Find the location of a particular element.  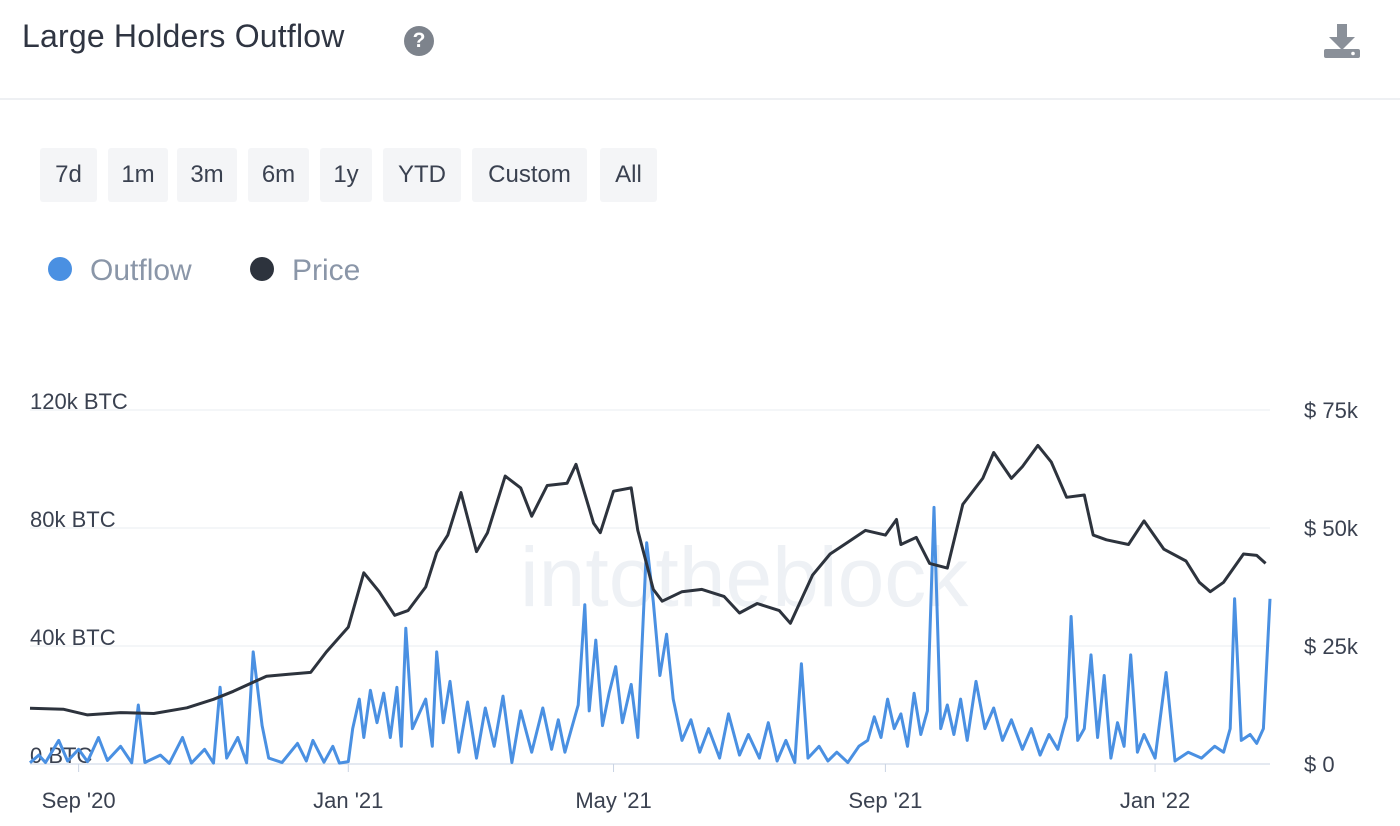

range-6m-button: 6m is located at coordinates (278, 175).